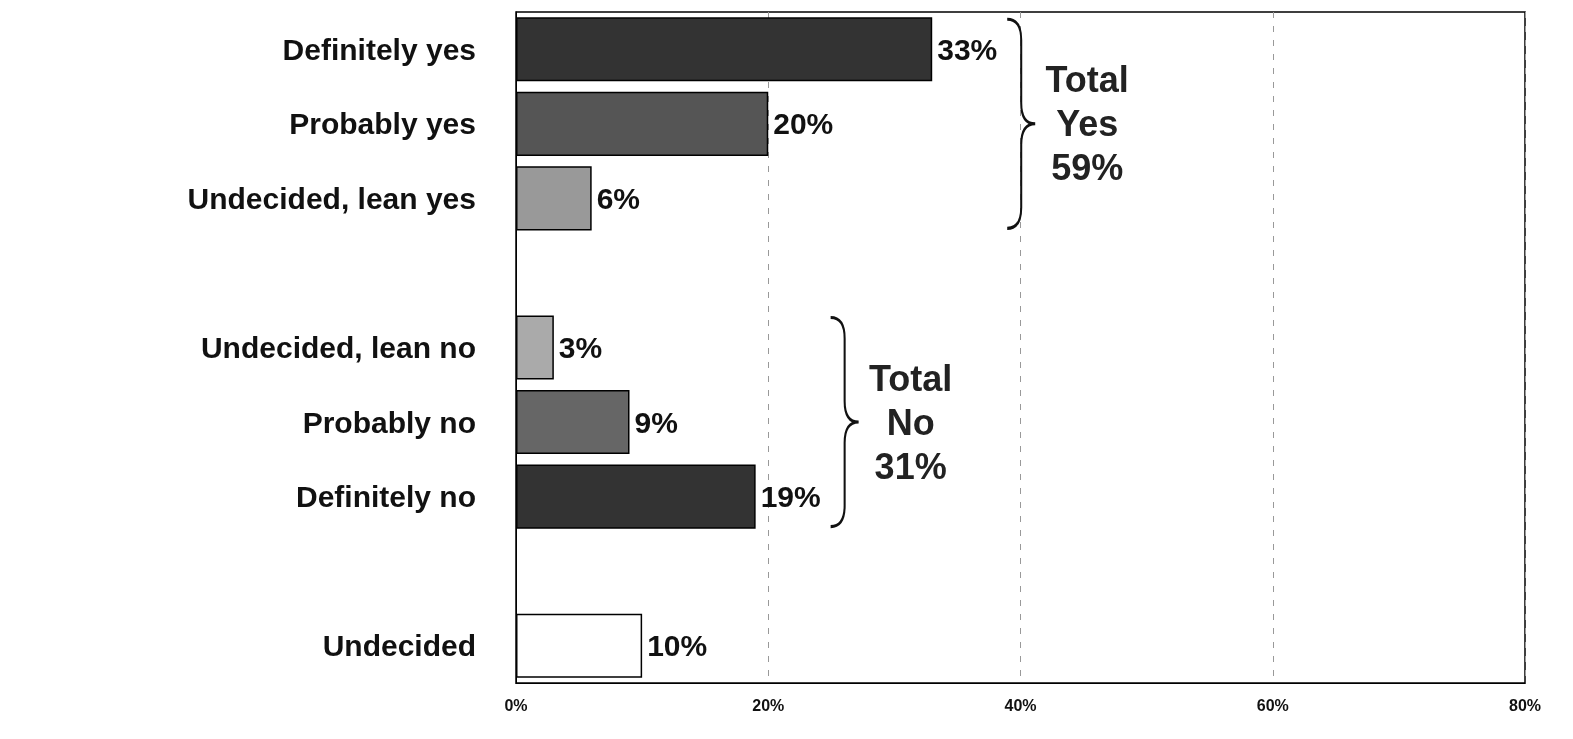 The width and height of the screenshot is (1573, 739). What do you see at coordinates (910, 422) in the screenshot?
I see `annotation: Total No 31%` at bounding box center [910, 422].